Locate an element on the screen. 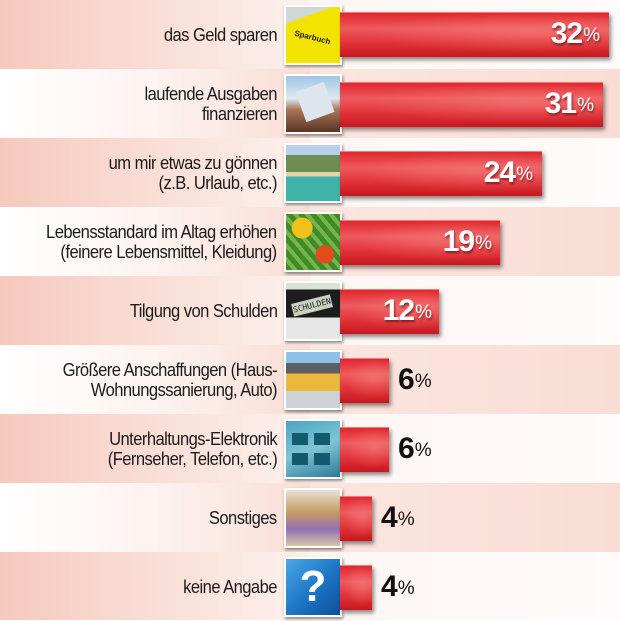  category-label: laufende Ausgaben finanzieren is located at coordinates (211, 103).